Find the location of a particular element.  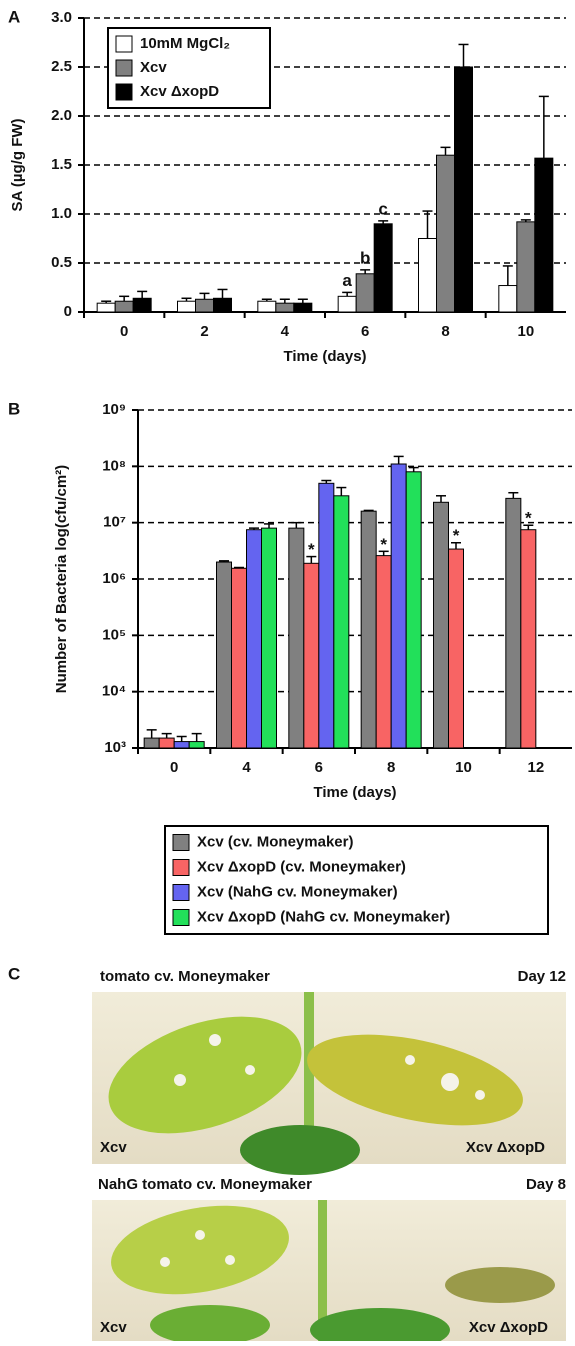

panel-letter: B is located at coordinates (14, 408).